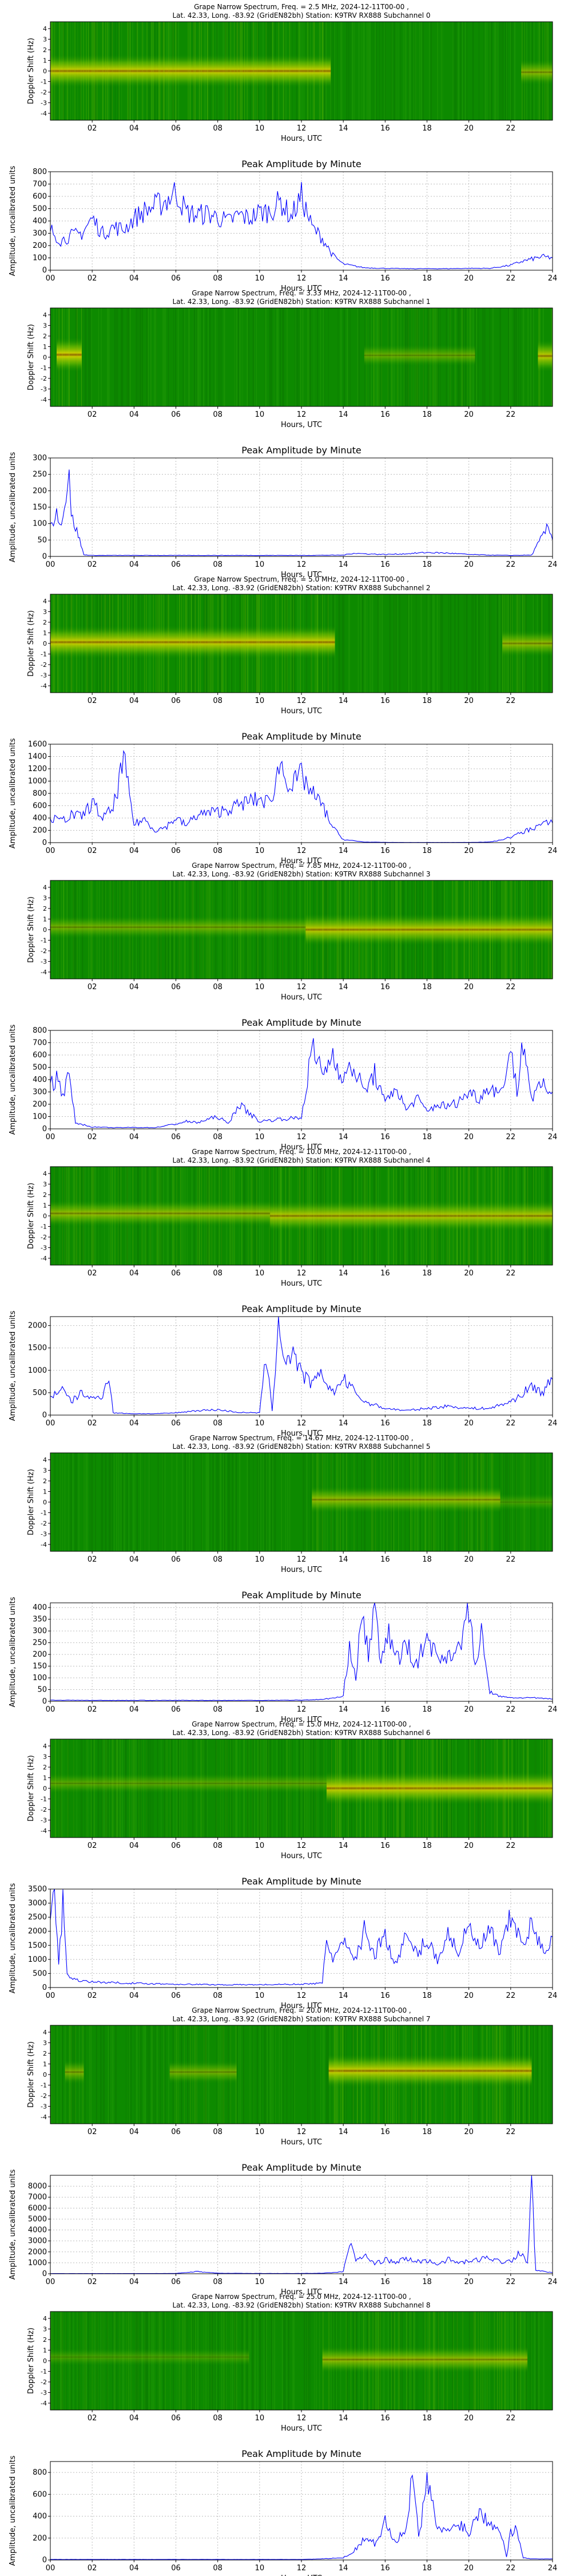 The height and width of the screenshot is (2576, 572). I want to click on x-tick-label: 22, so click(511, 2282).